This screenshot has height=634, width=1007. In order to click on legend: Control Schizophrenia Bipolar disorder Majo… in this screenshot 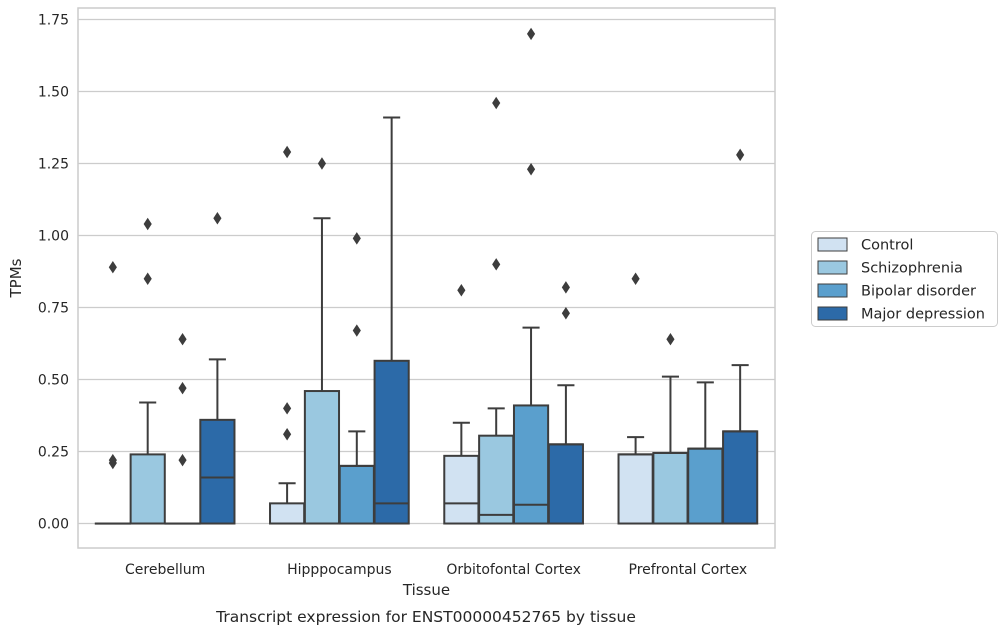, I will do `click(904, 279)`.